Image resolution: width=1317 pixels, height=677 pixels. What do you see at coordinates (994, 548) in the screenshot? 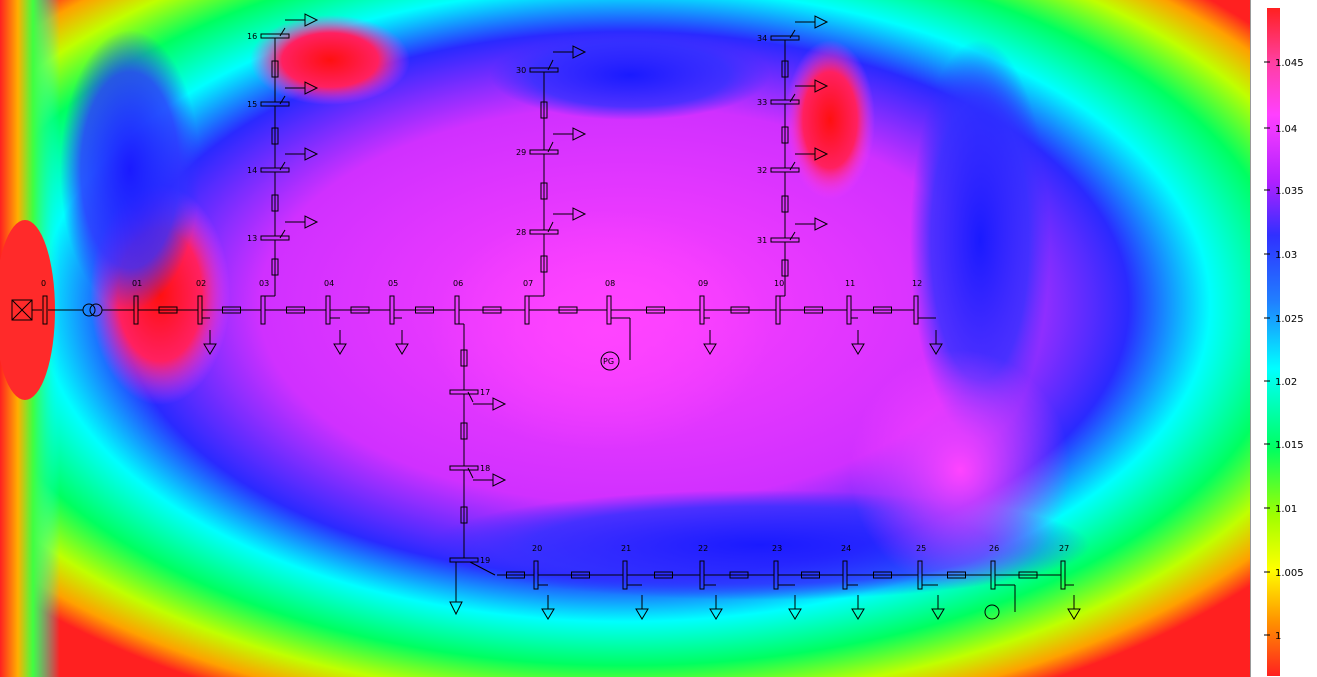
I see `bus-label-b26: 26` at bounding box center [994, 548].